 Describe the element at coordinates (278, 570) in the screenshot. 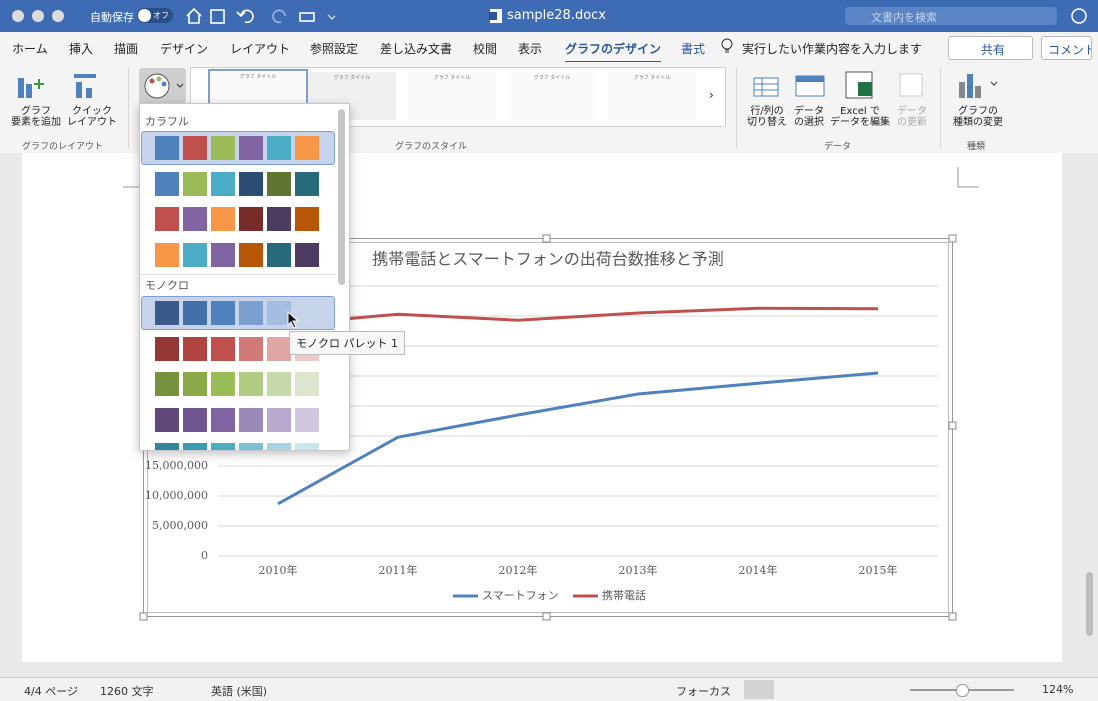

I see `x-tick-label: 2010年` at that location.